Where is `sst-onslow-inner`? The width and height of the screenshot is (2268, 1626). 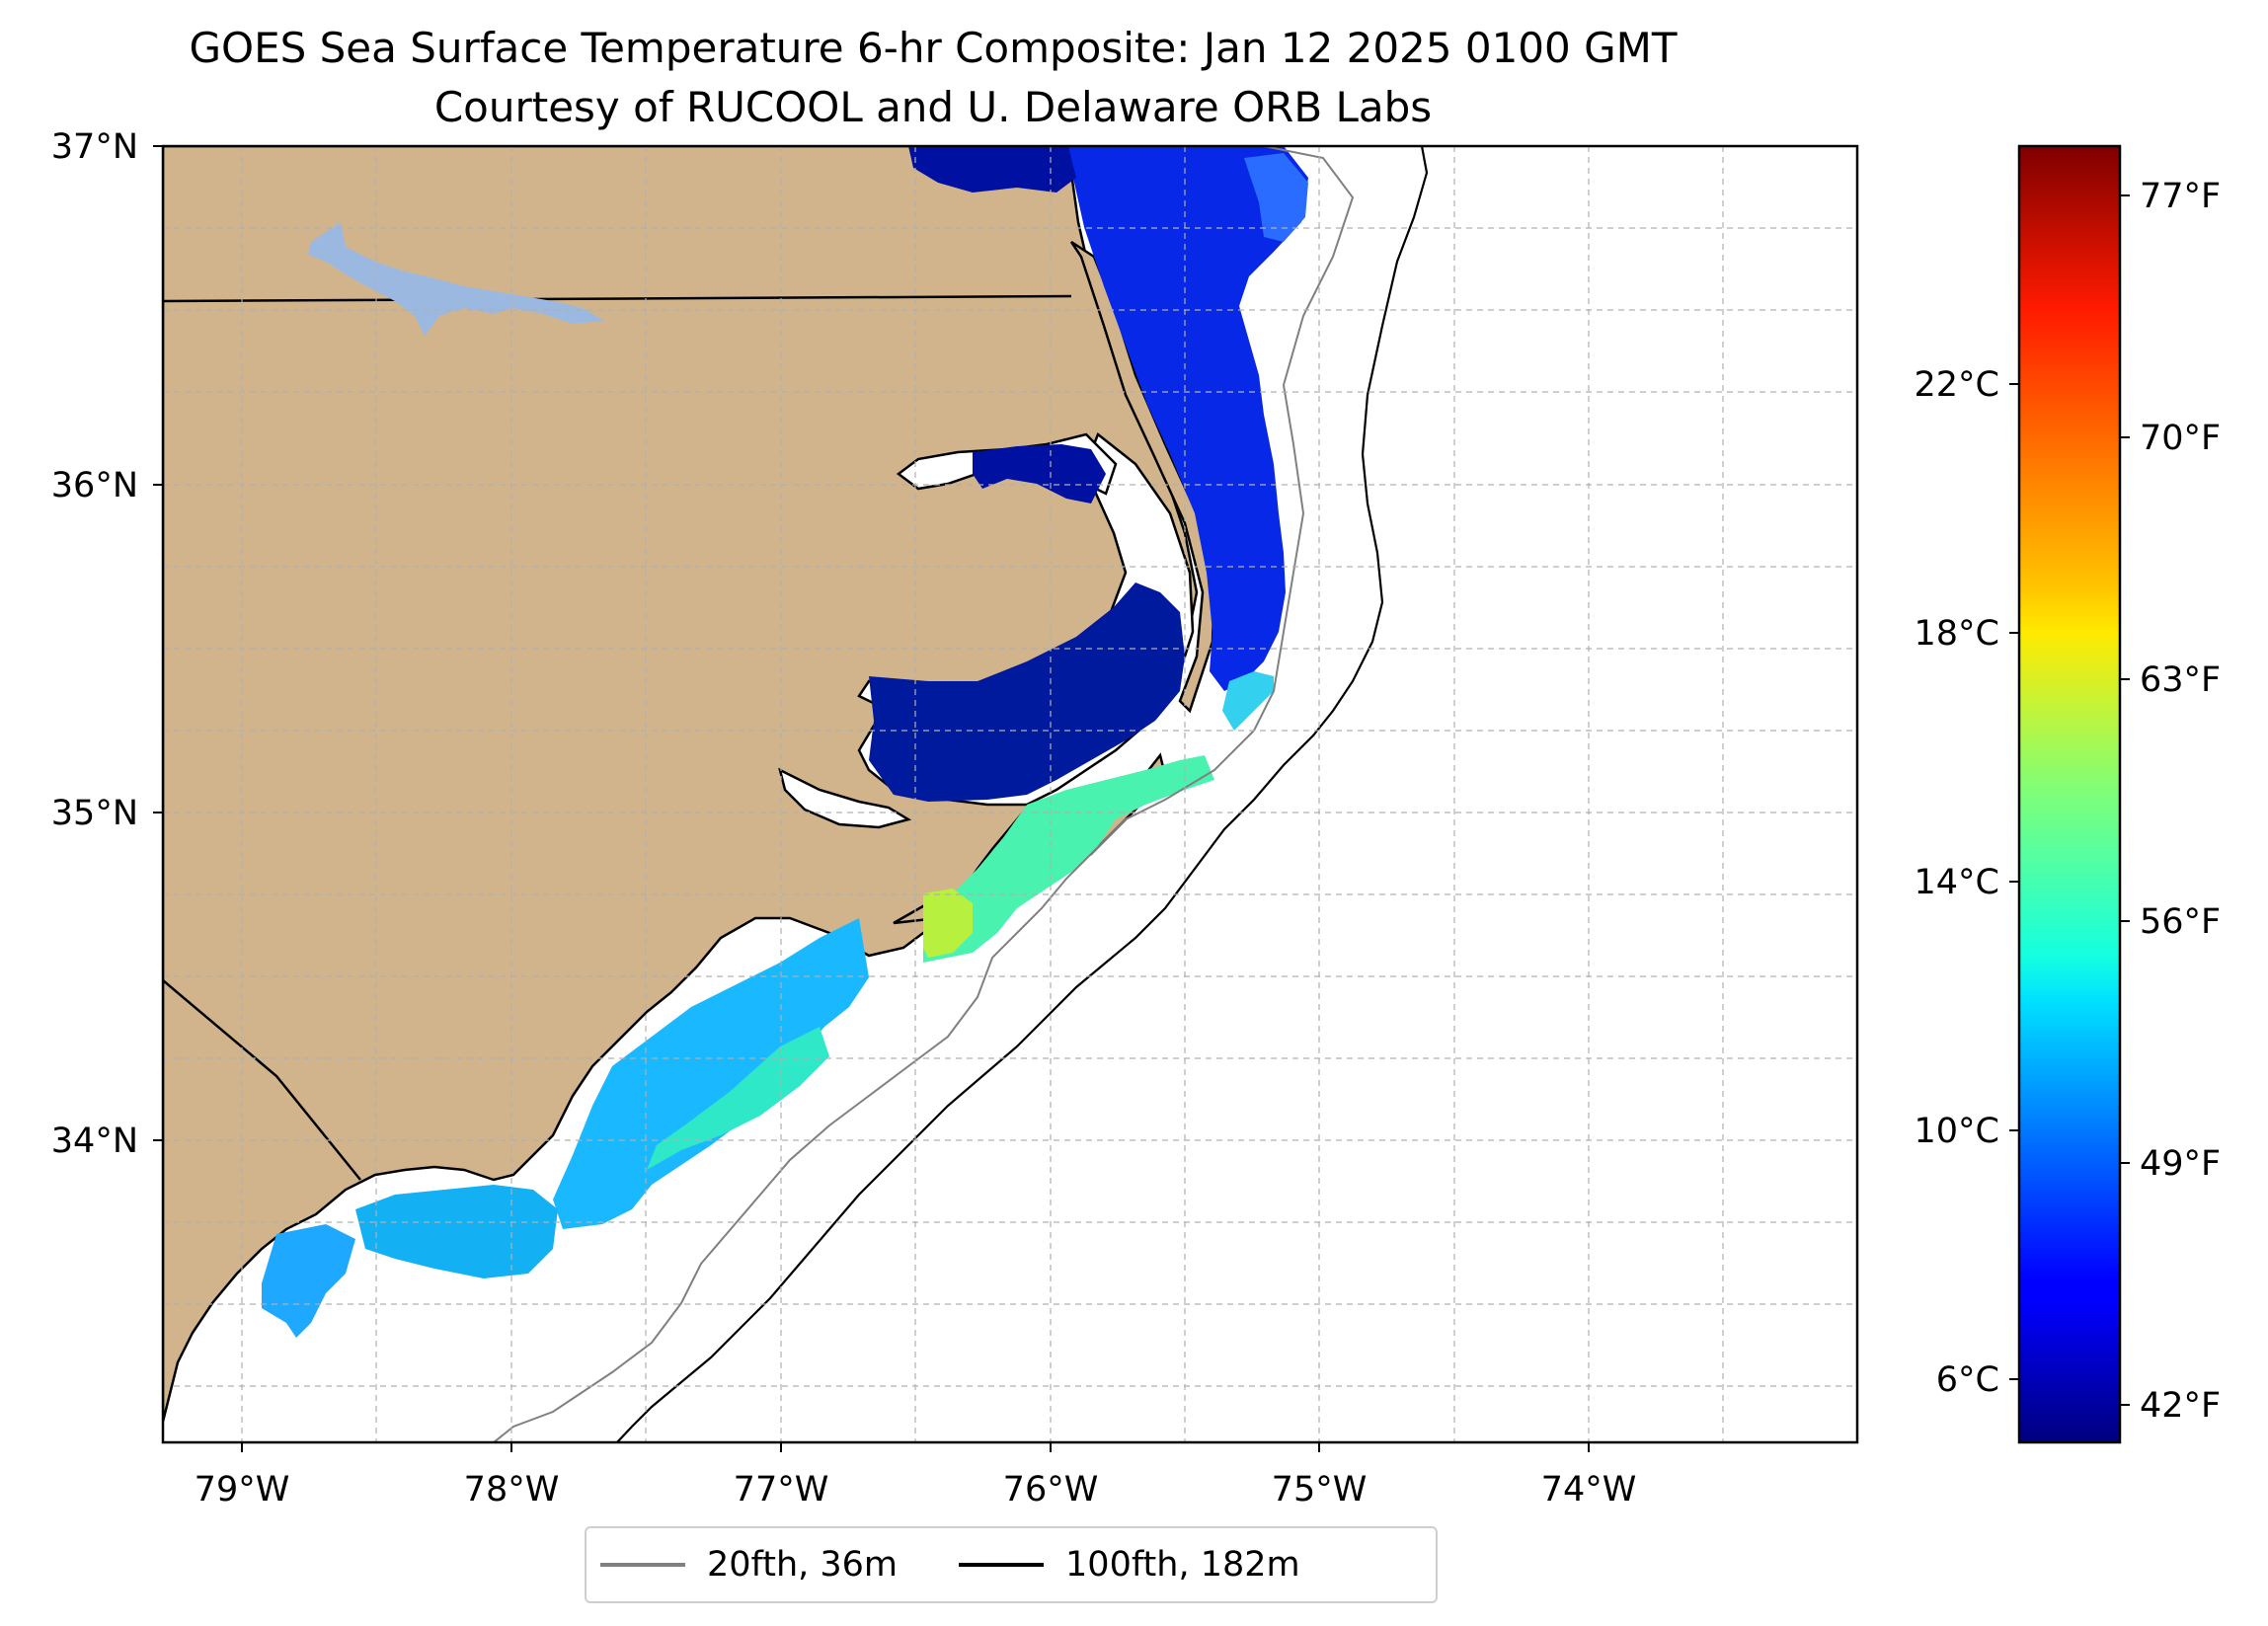 sst-onslow-inner is located at coordinates (711, 1073).